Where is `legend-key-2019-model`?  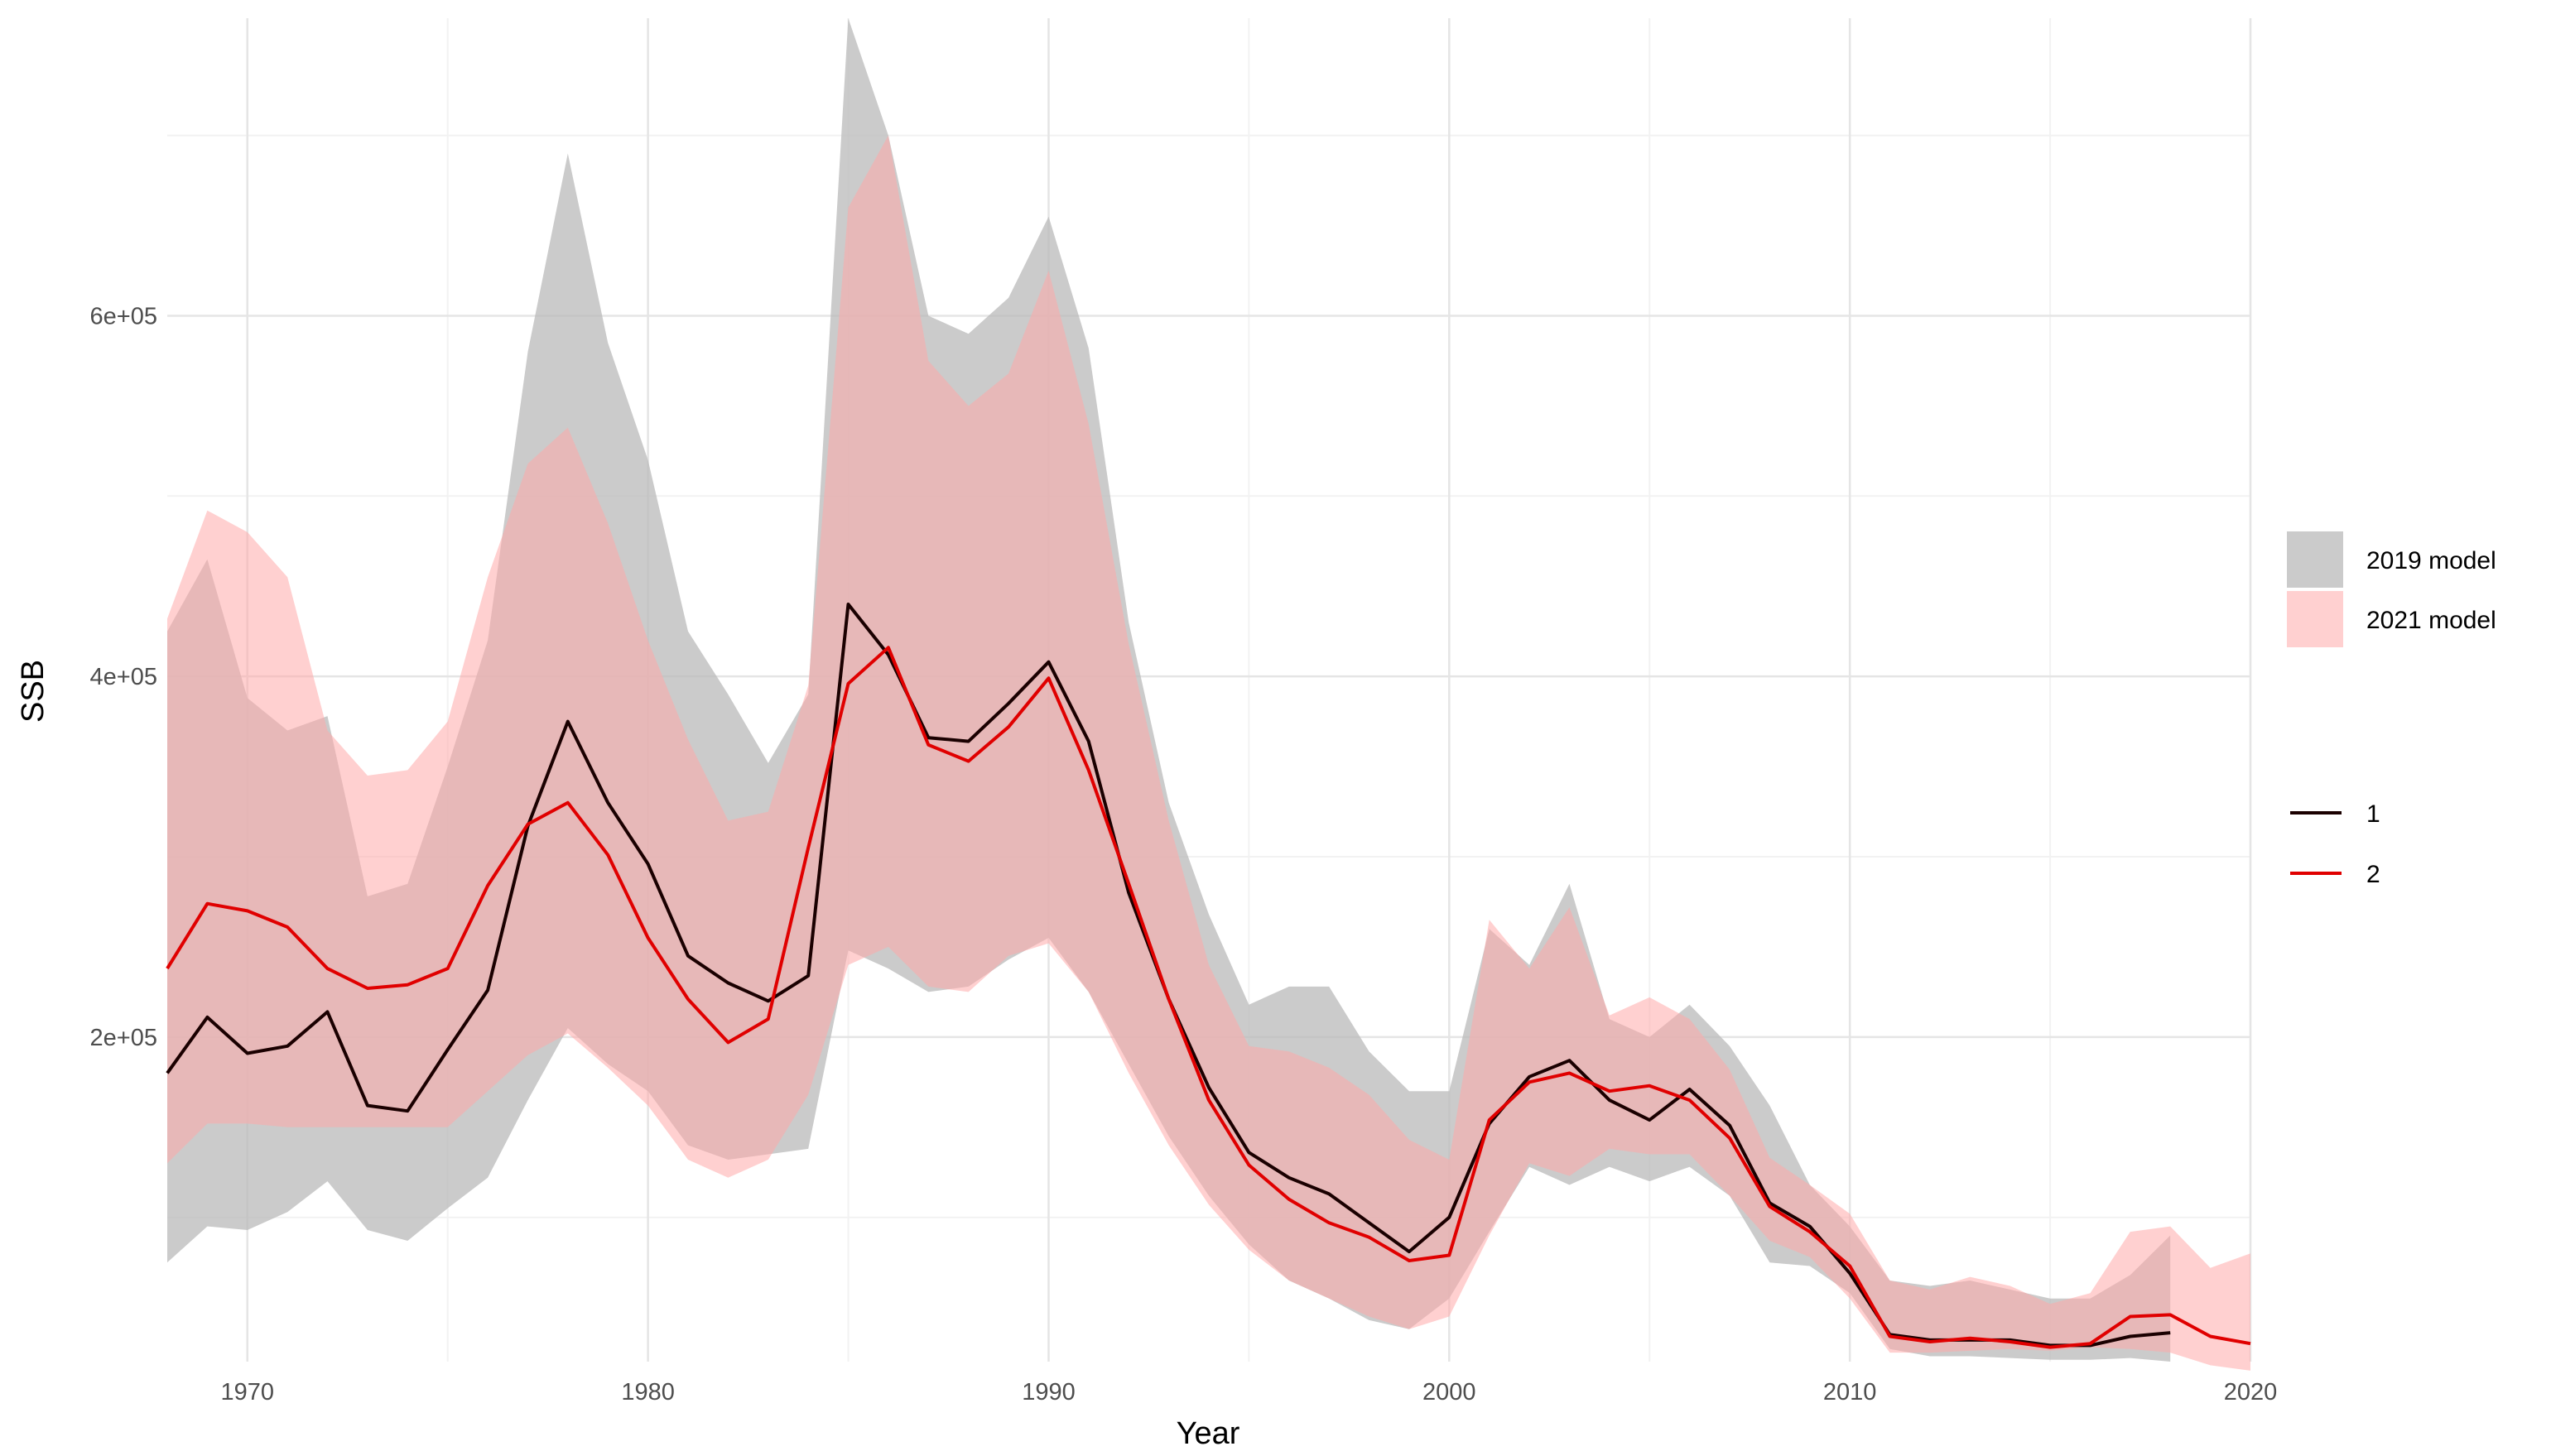
legend-key-2019-model is located at coordinates (2315, 559).